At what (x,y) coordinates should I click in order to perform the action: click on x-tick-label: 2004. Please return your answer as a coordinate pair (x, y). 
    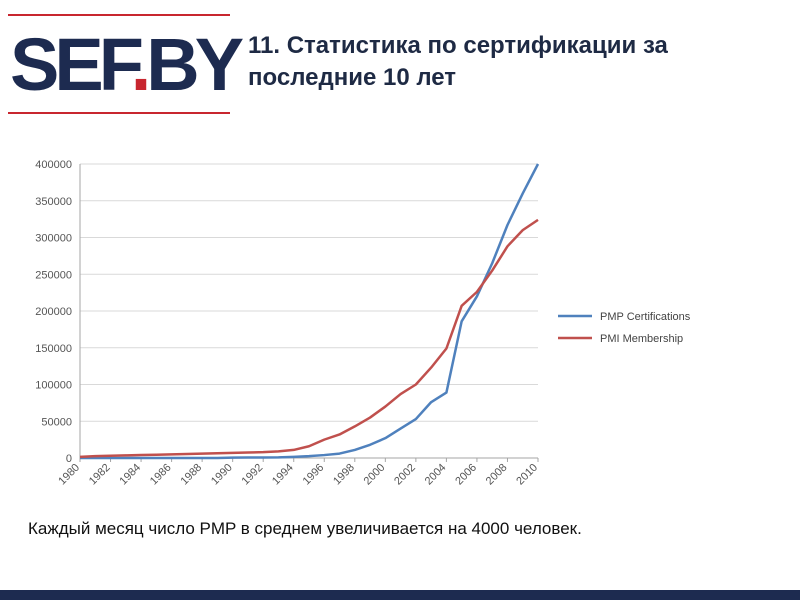
    Looking at the image, I should click on (436, 475).